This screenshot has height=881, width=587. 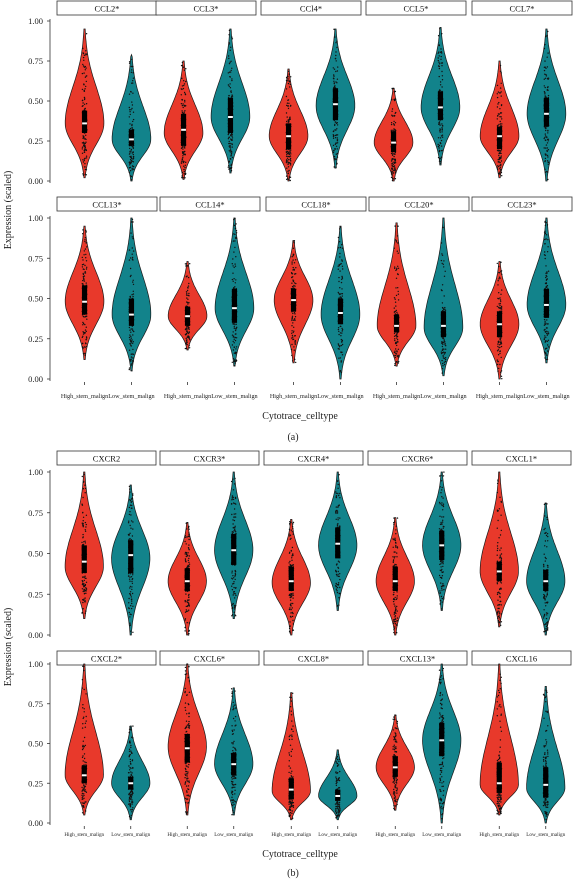 What do you see at coordinates (35, 339) in the screenshot?
I see `y-tick-label: 0.25` at bounding box center [35, 339].